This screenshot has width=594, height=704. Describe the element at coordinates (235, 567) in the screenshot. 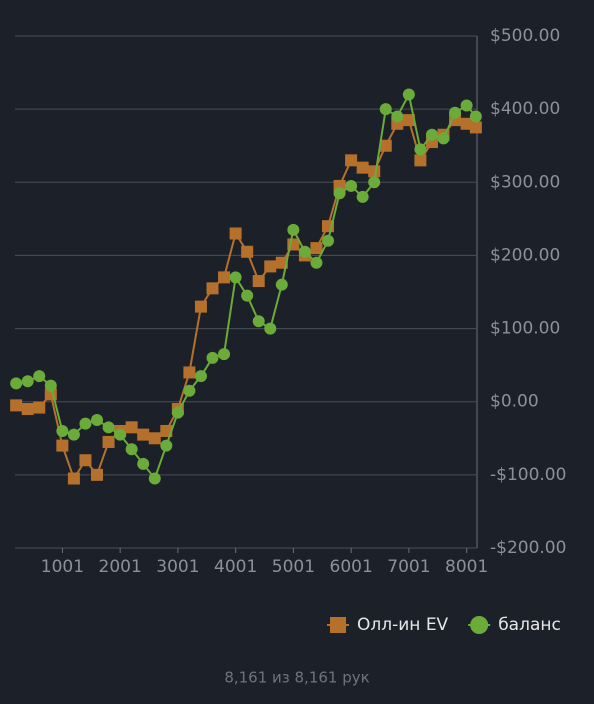

I see `x-tick-label: 4001` at that location.